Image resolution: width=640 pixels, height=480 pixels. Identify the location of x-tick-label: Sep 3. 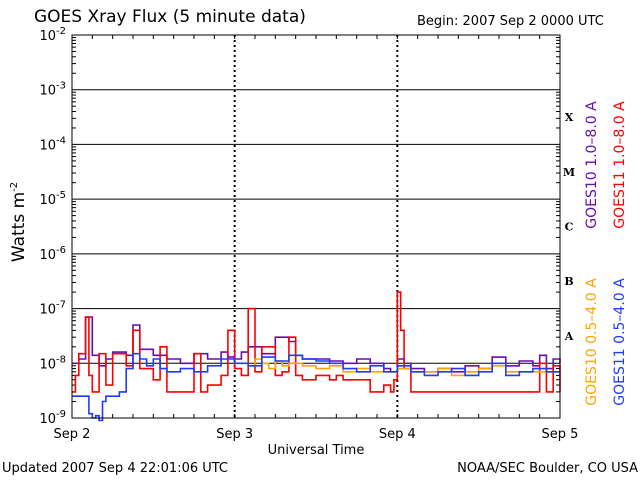
(234, 434).